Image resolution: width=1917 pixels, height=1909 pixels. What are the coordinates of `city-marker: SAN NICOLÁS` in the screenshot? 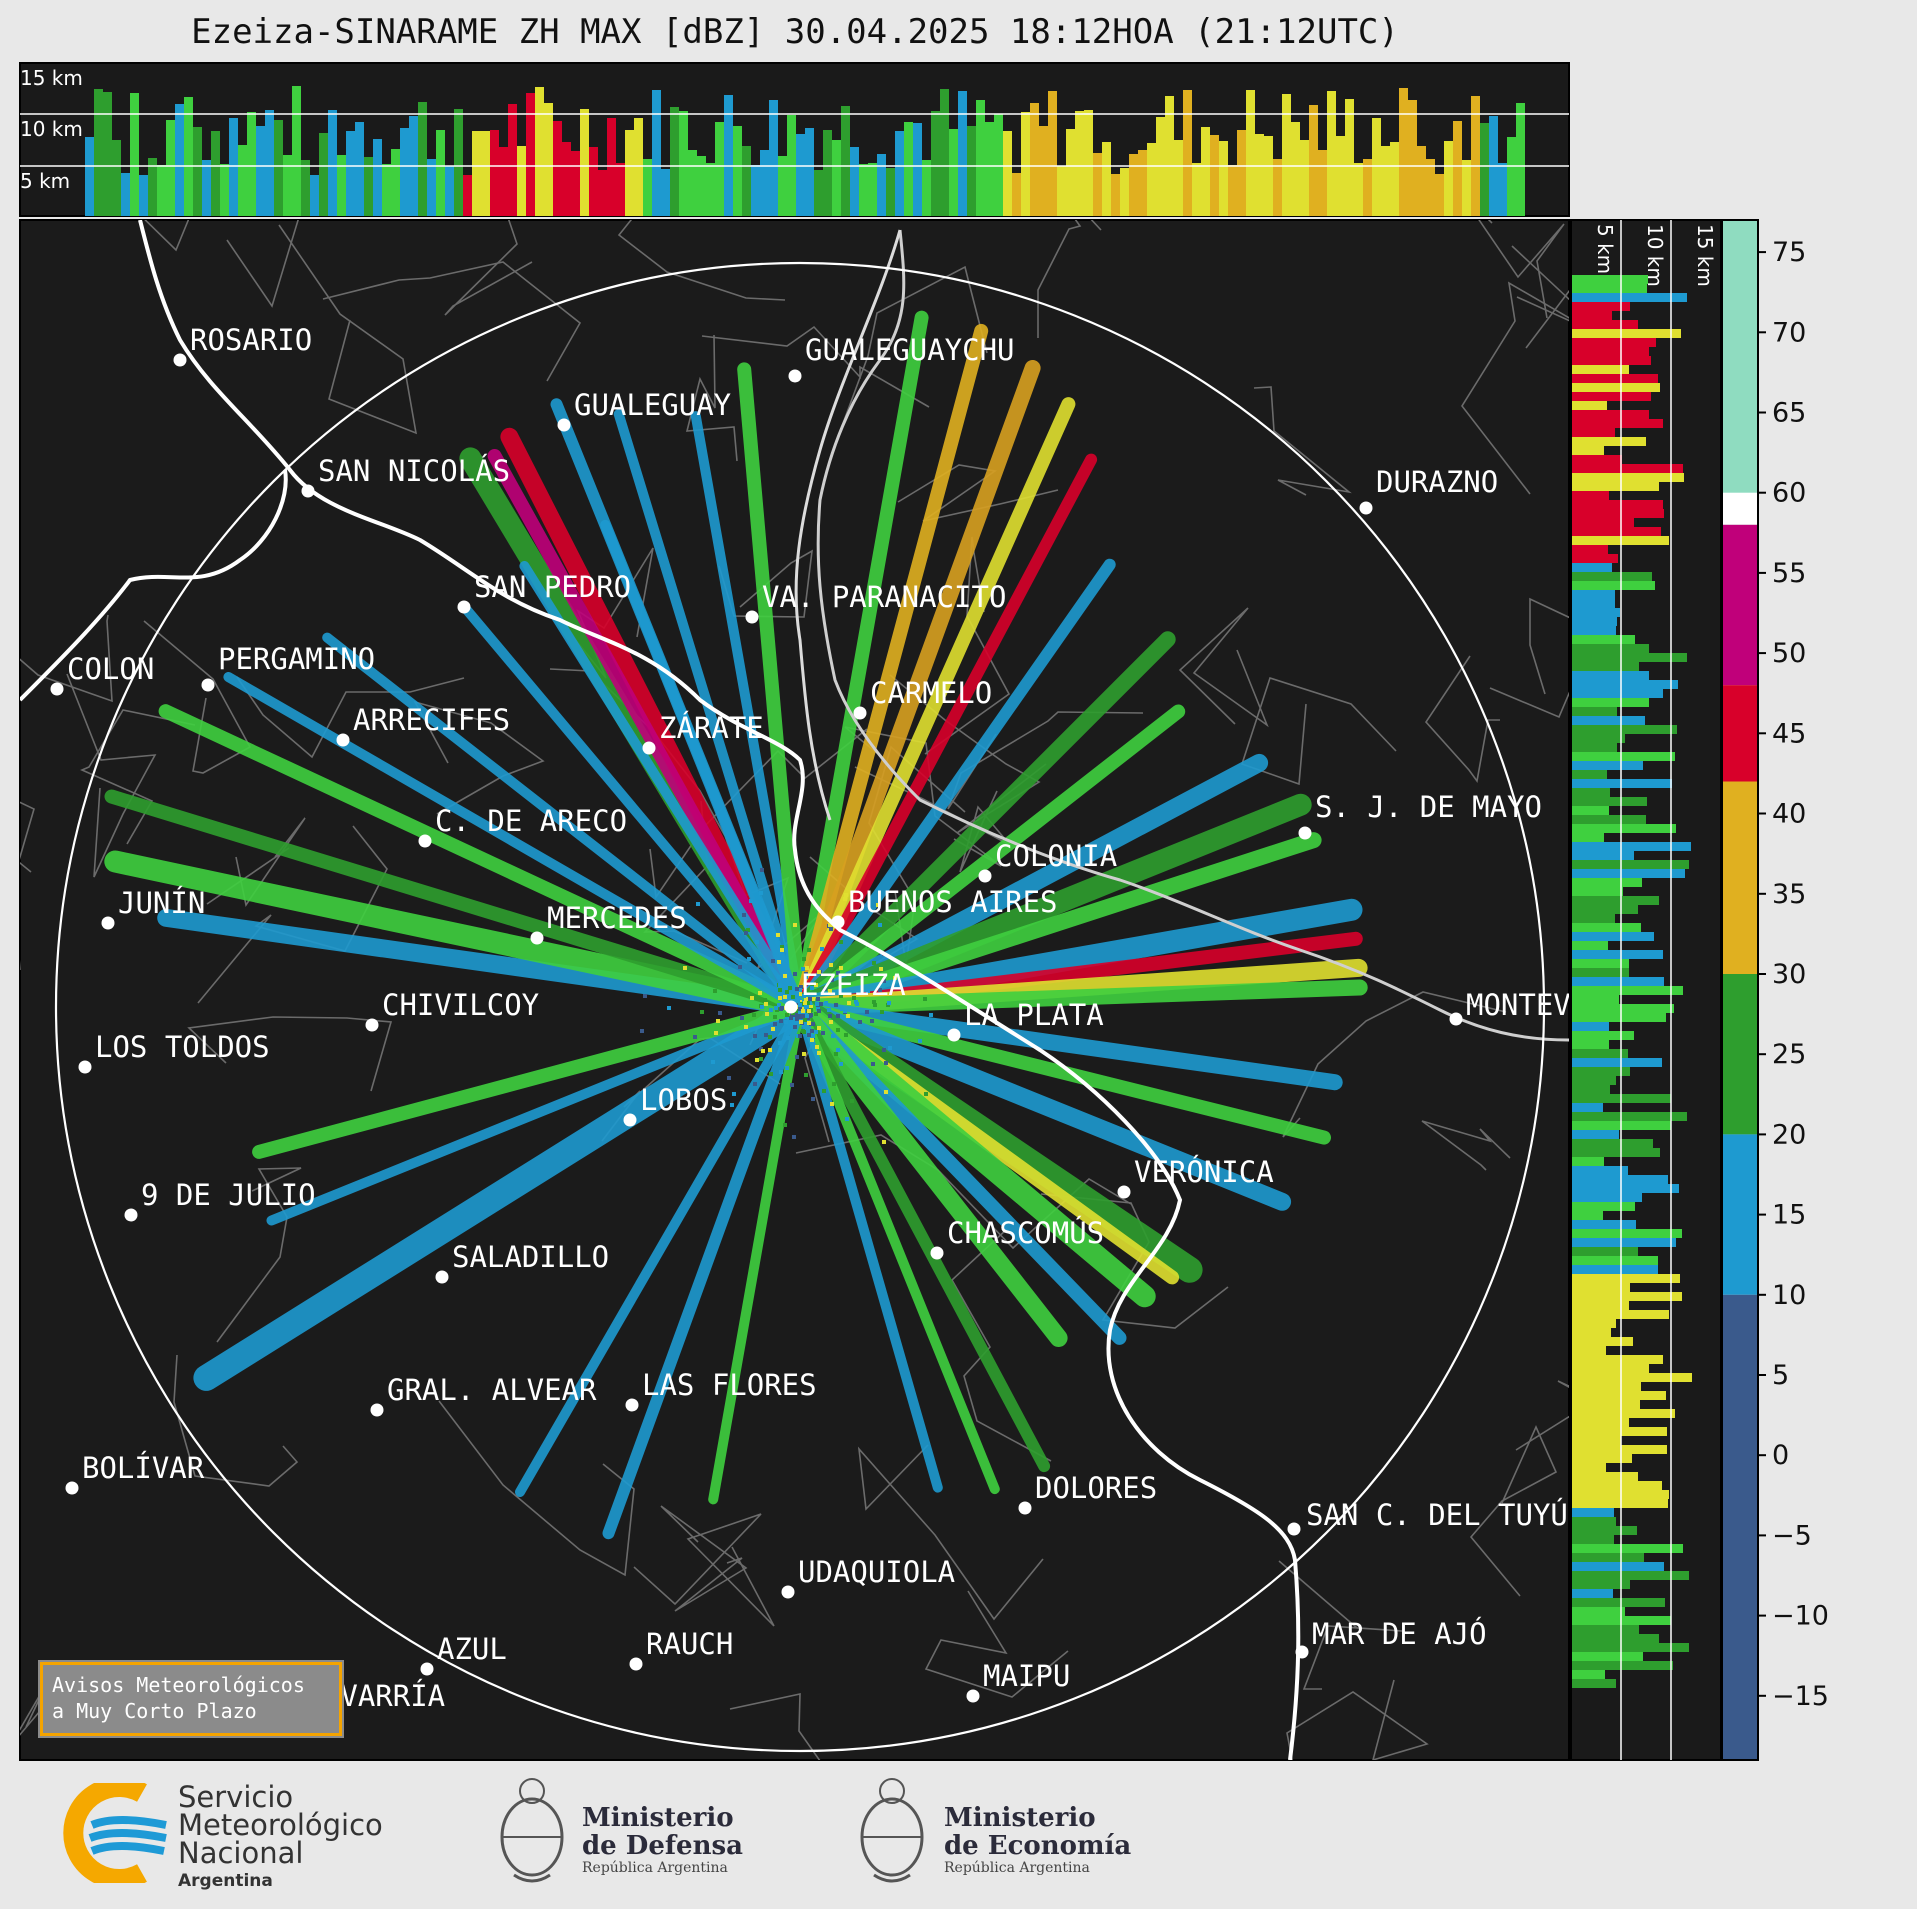 It's located at (405, 476).